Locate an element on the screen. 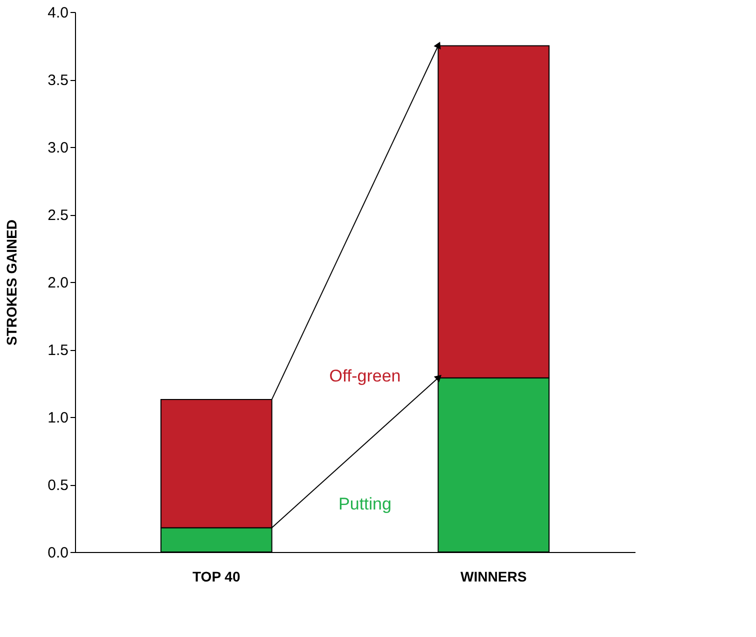 The image size is (756, 637). text: Off-green is located at coordinates (365, 376).